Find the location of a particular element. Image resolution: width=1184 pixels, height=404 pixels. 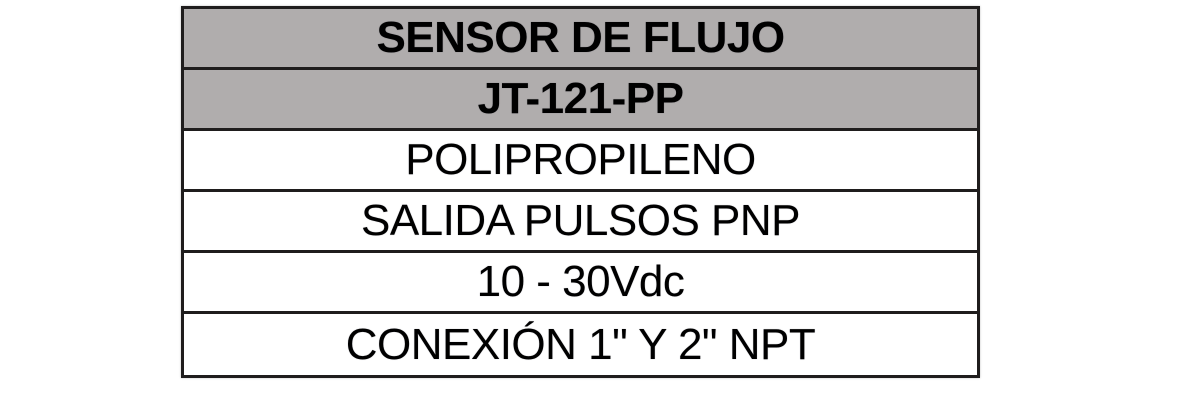

row-sensor-title: SENSOR DE FLUJO is located at coordinates (580, 39).